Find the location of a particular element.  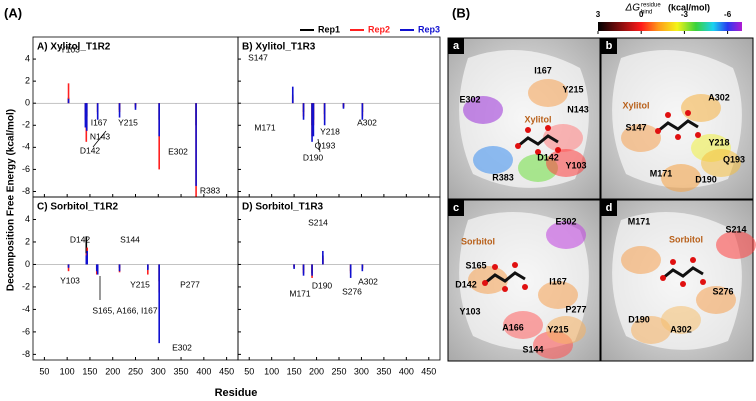

annotation: S276 is located at coordinates (352, 291).